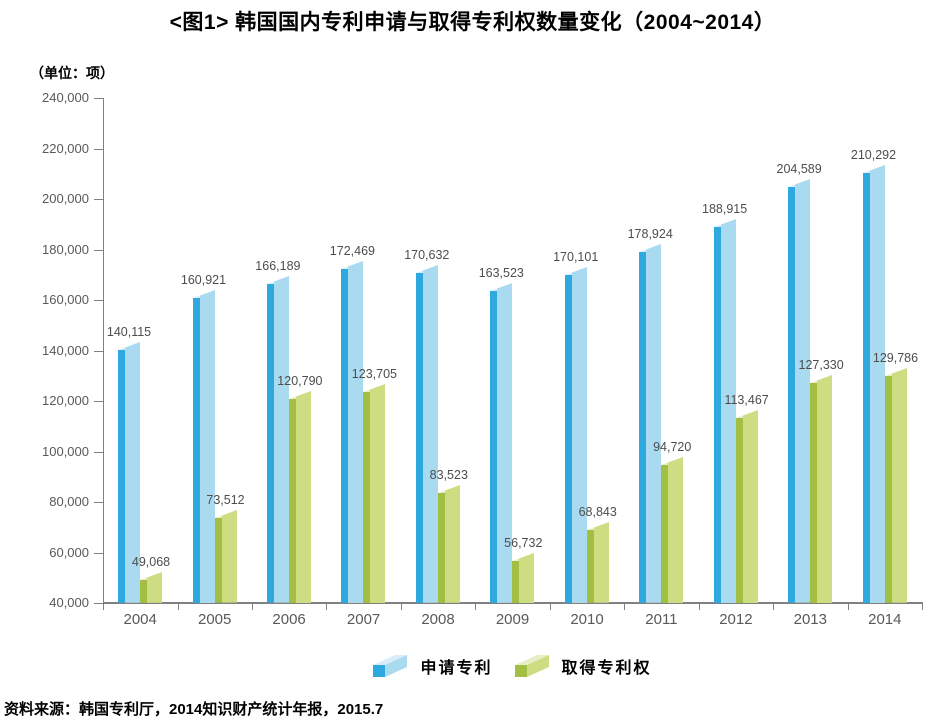 The width and height of the screenshot is (945, 725). I want to click on value-label-applications-2013: 204,589, so click(799, 169).